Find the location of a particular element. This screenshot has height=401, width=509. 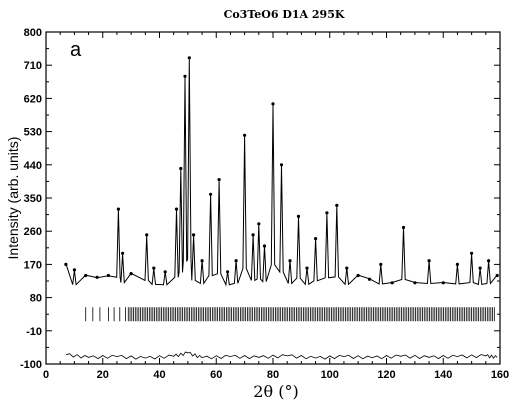

x-tick-label: 100 is located at coordinates (330, 375).